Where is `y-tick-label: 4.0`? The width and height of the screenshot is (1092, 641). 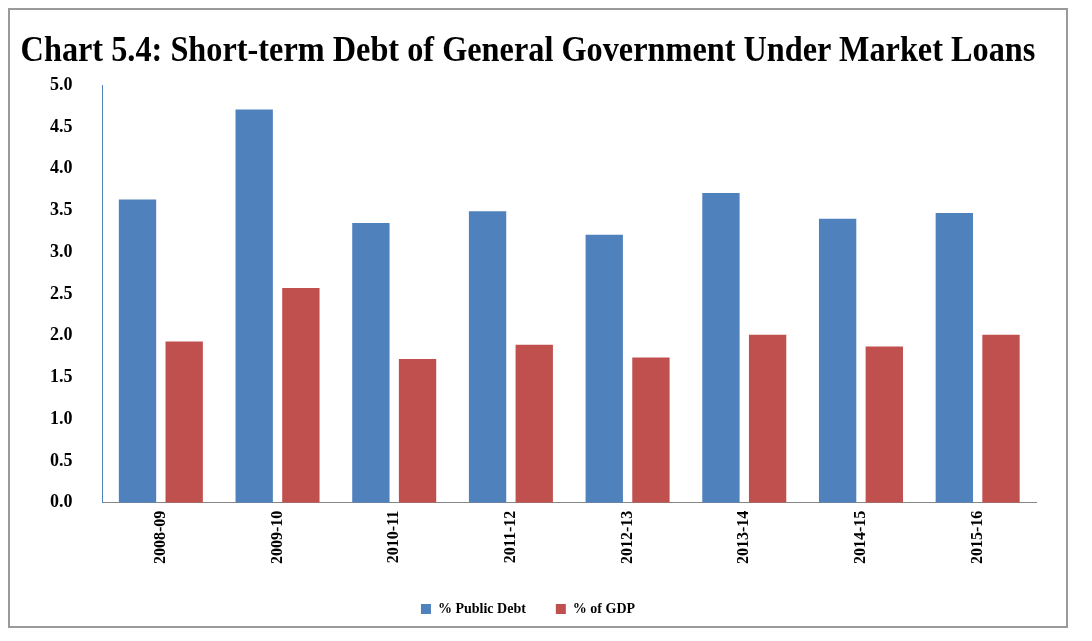
y-tick-label: 4.0 is located at coordinates (61, 167).